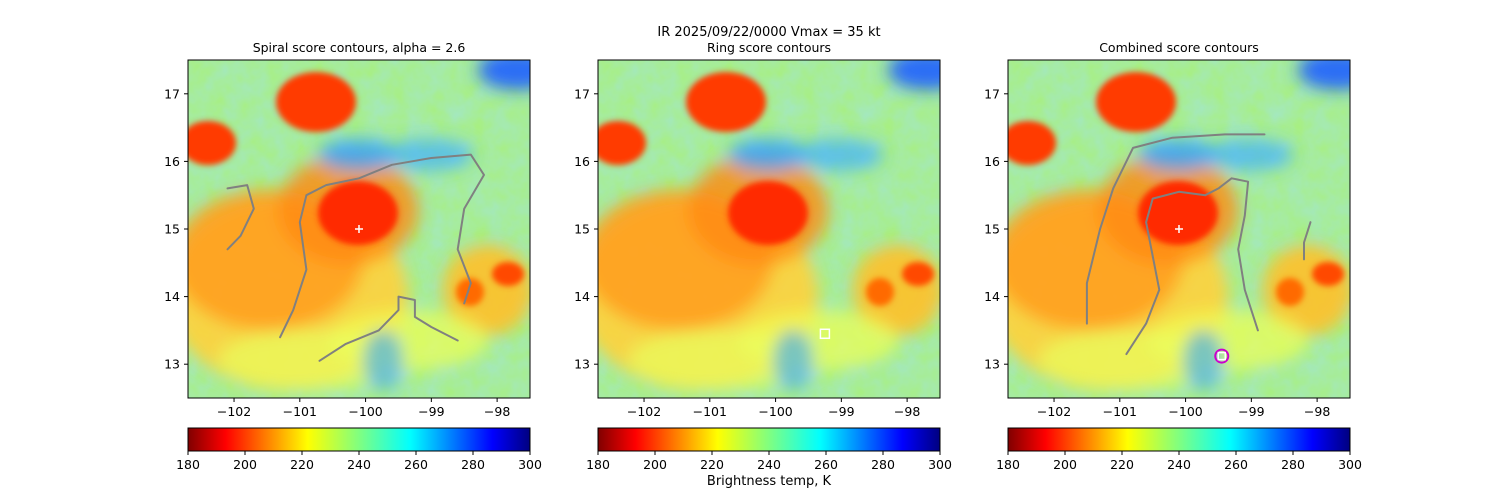  I want to click on y-axis-combined: 13 14 15 16 17, so click(996, 229).